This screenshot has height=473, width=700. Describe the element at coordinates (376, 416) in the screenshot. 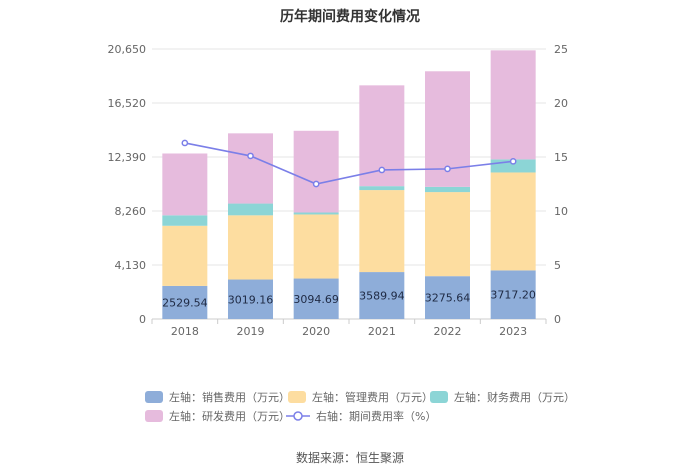

I see `legend-label: 右轴：期间费用率（%）` at that location.